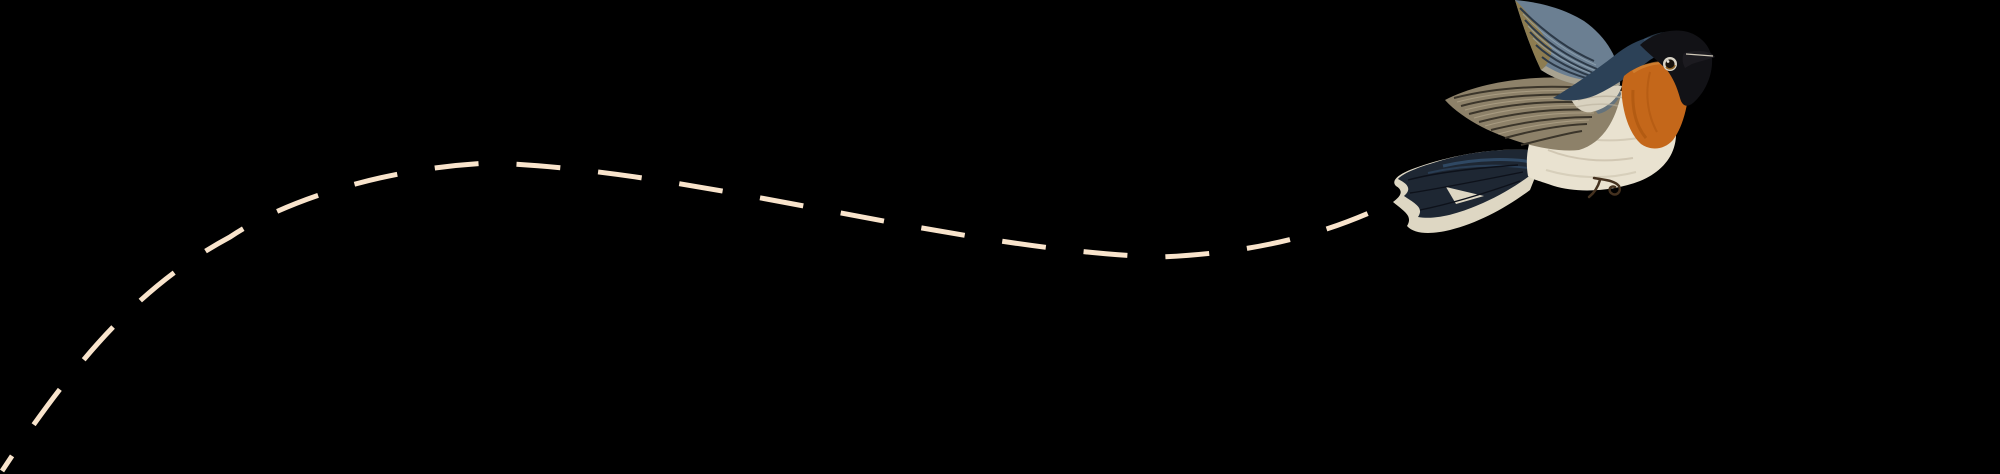  I want to click on bird-eye, so click(1670, 64).